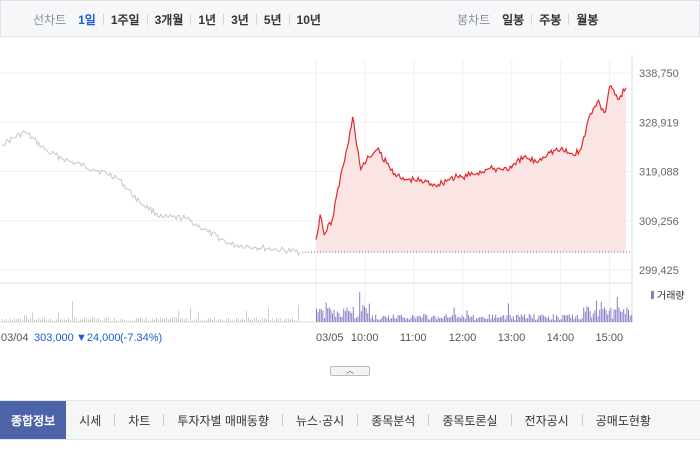 The width and height of the screenshot is (700, 450). Describe the element at coordinates (272, 20) in the screenshot. I see `periods-5: 5년` at that location.